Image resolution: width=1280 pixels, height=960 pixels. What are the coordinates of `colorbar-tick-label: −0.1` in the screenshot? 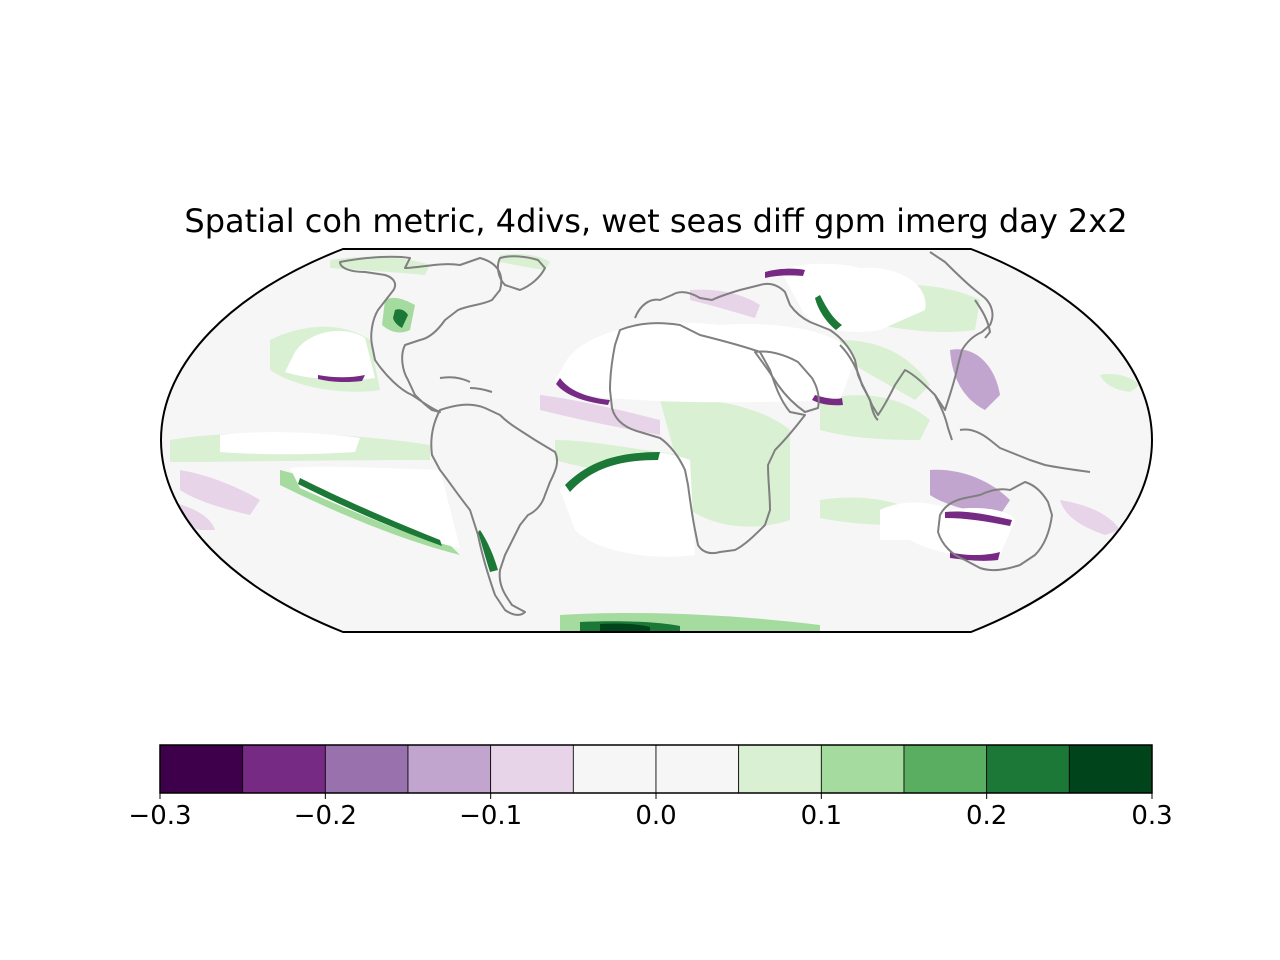 It's located at (490, 816).